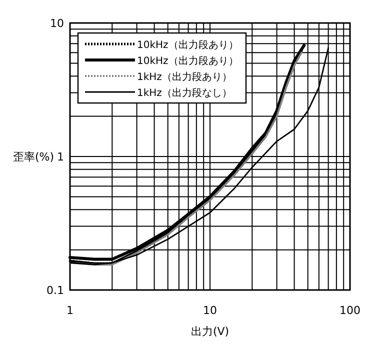 The height and width of the screenshot is (346, 374). What do you see at coordinates (350, 310) in the screenshot?
I see `x-tick-label: 100` at bounding box center [350, 310].